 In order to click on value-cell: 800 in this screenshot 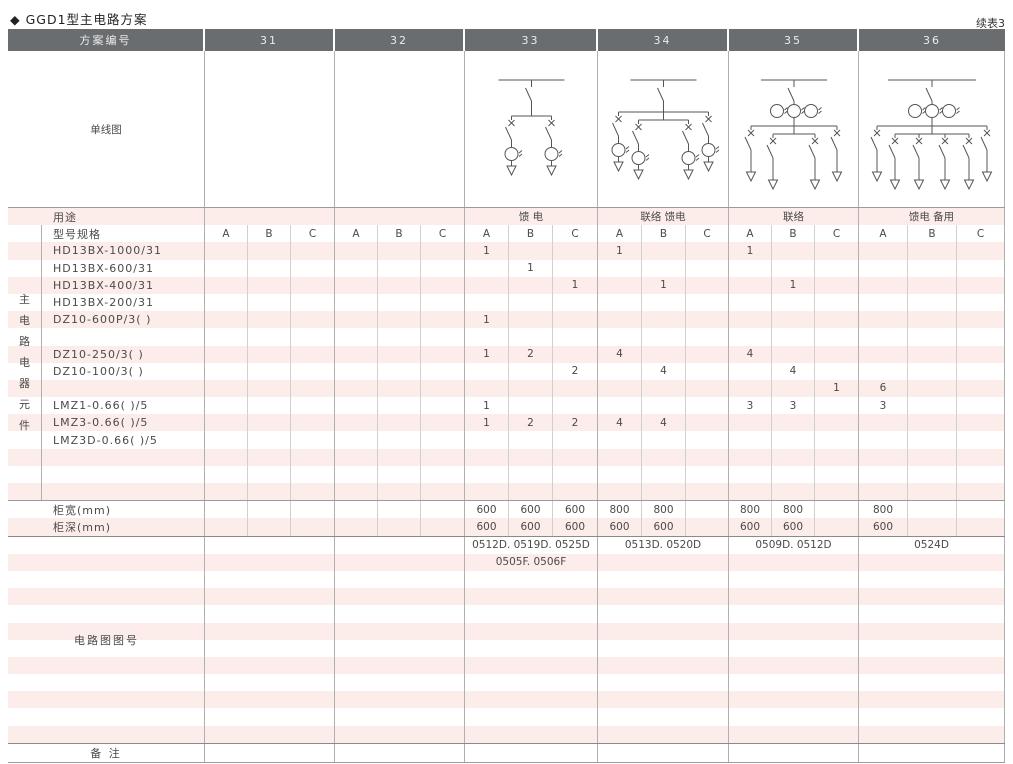, I will do `click(793, 510)`.